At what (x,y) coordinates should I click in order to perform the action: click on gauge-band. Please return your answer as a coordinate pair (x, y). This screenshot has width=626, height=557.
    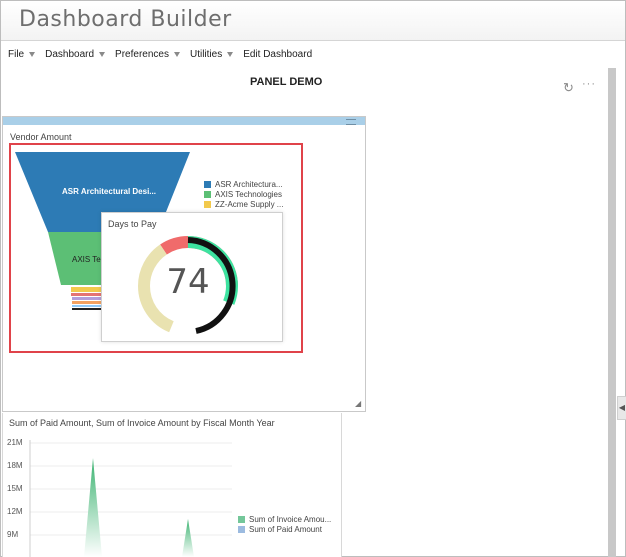
    Looking at the image, I should click on (188, 286).